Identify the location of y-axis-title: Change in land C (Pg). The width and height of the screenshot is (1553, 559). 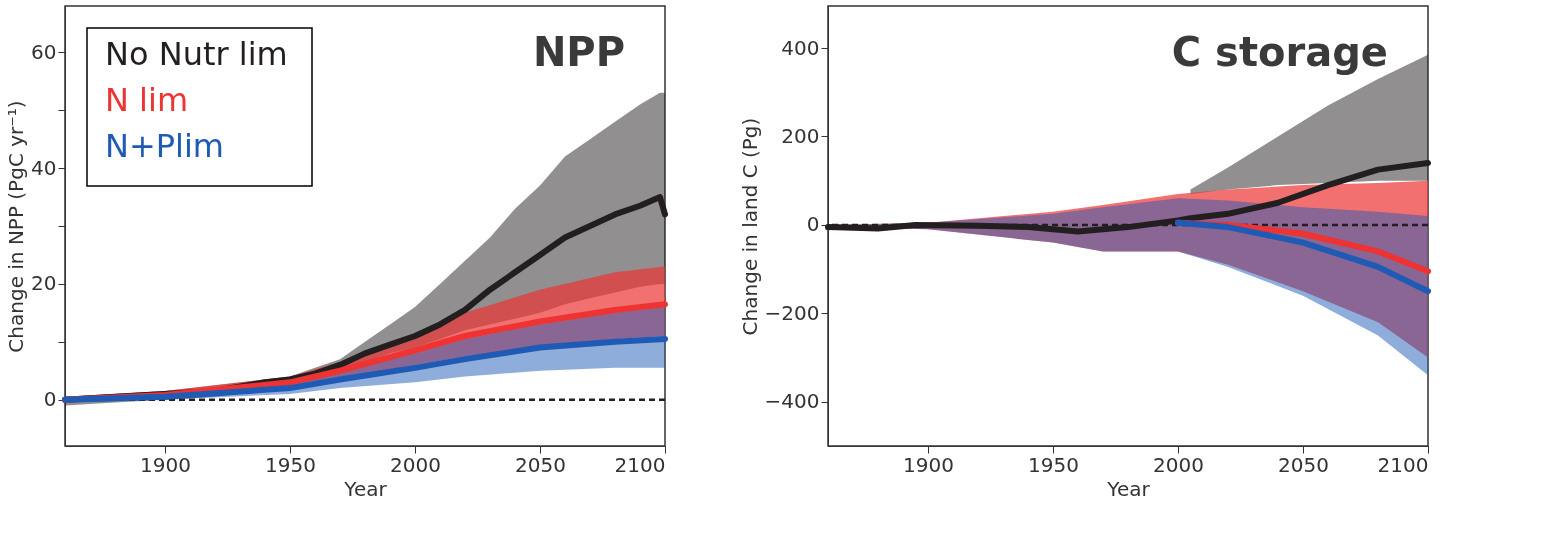
(749, 226).